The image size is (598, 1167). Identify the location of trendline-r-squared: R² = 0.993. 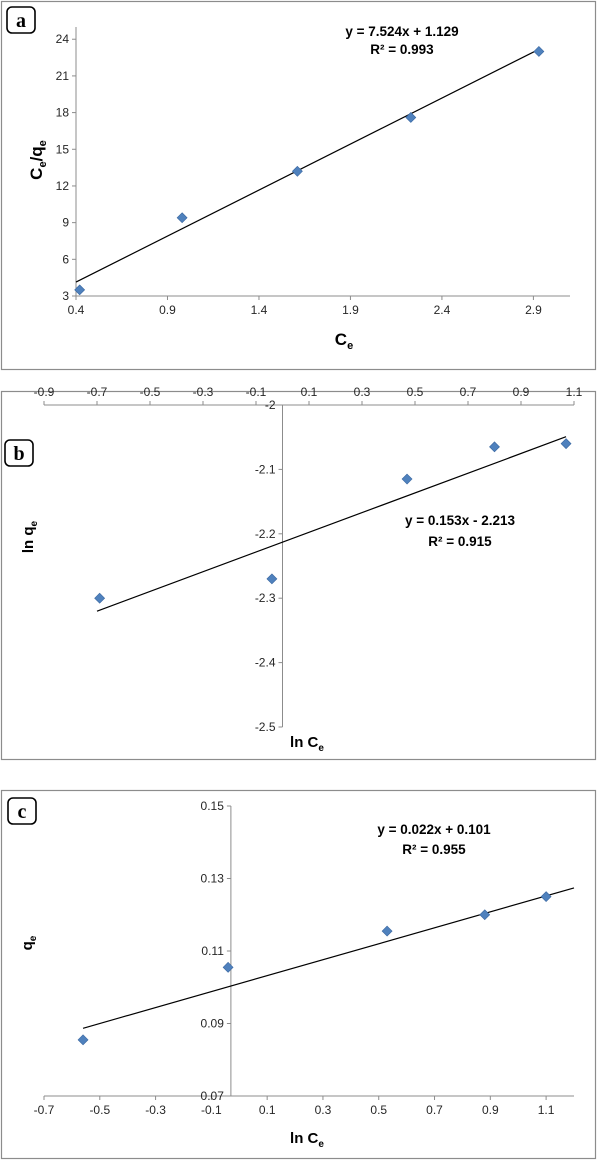
(402, 49).